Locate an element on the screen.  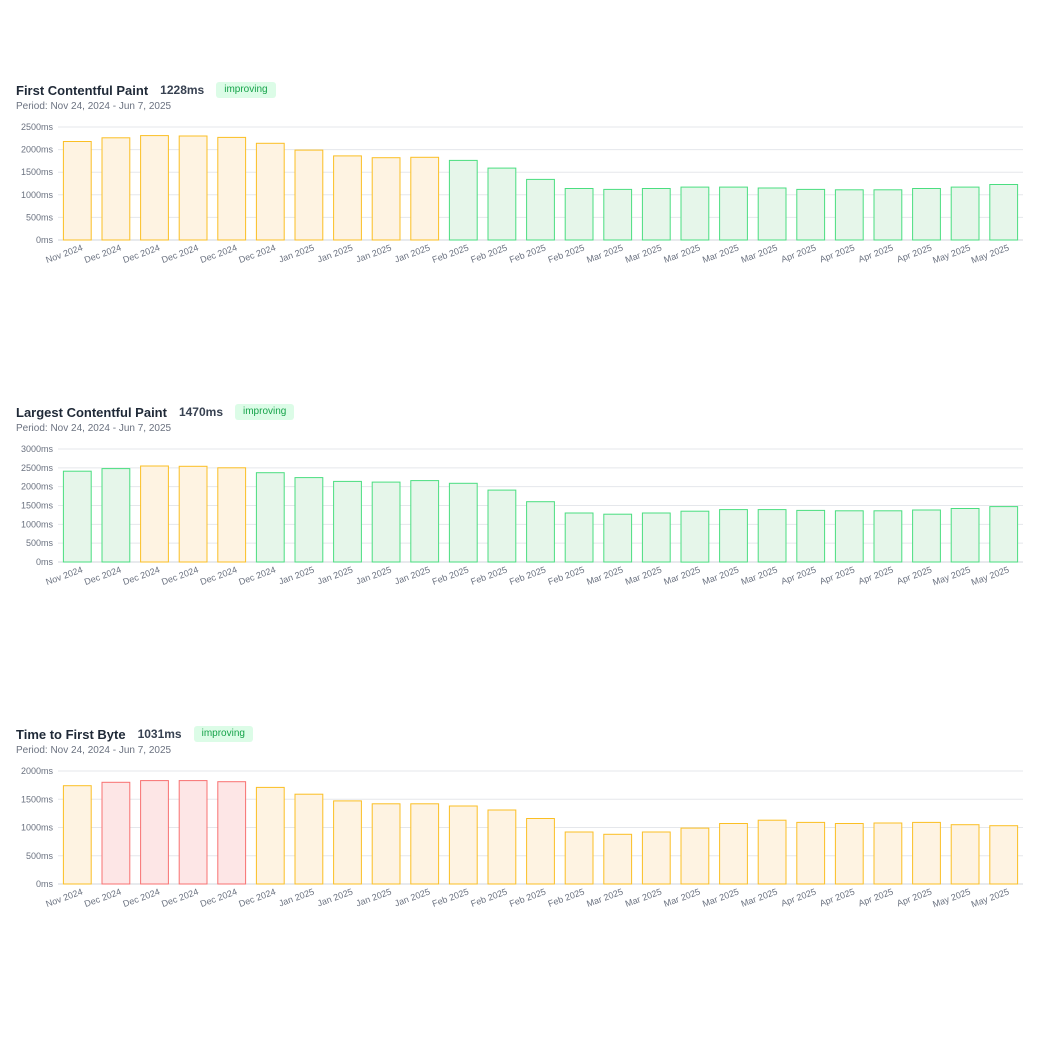
chart-title: Time to First Byte is located at coordinates (71, 734).